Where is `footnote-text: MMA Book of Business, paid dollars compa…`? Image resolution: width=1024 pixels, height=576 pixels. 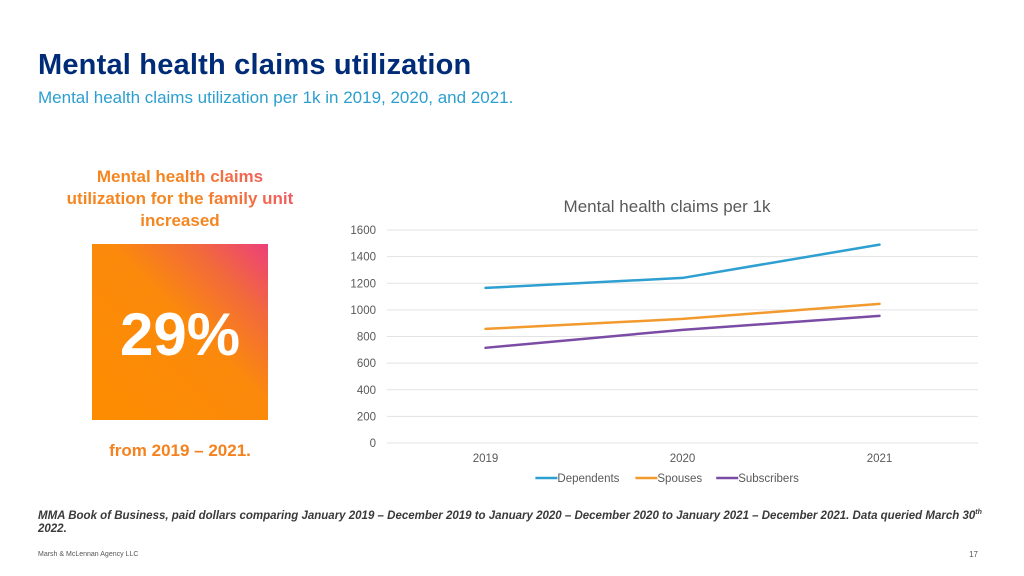 footnote-text: MMA Book of Business, paid dollars compa… is located at coordinates (507, 515).